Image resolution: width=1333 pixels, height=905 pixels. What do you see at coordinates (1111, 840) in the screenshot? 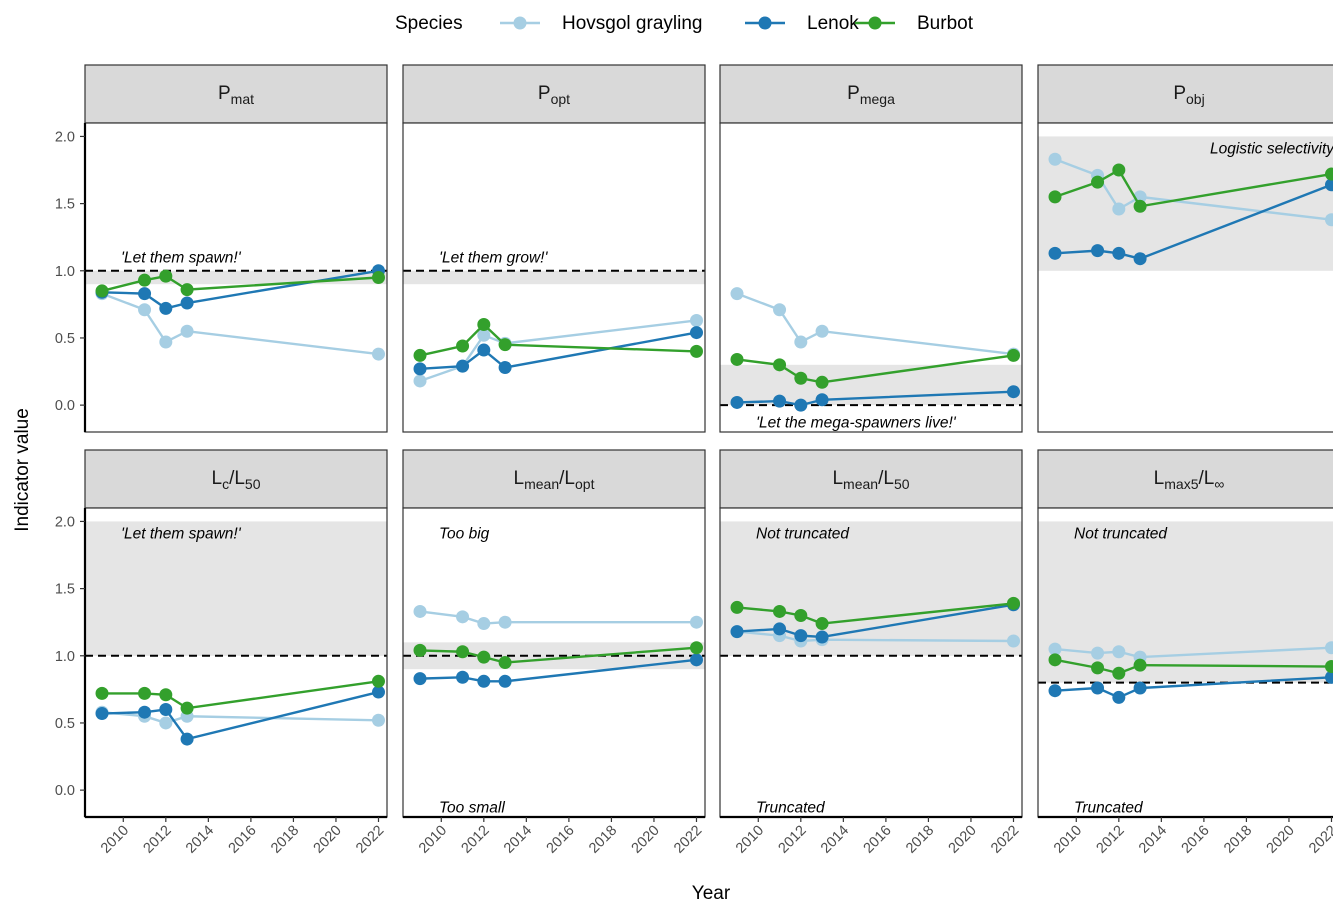
I see `x-tick-label: 2012` at bounding box center [1111, 840].